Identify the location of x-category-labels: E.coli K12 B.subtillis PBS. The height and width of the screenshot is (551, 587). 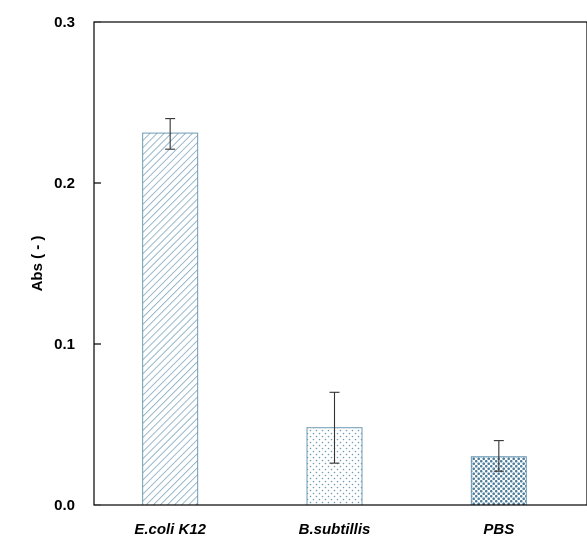
(324, 529).